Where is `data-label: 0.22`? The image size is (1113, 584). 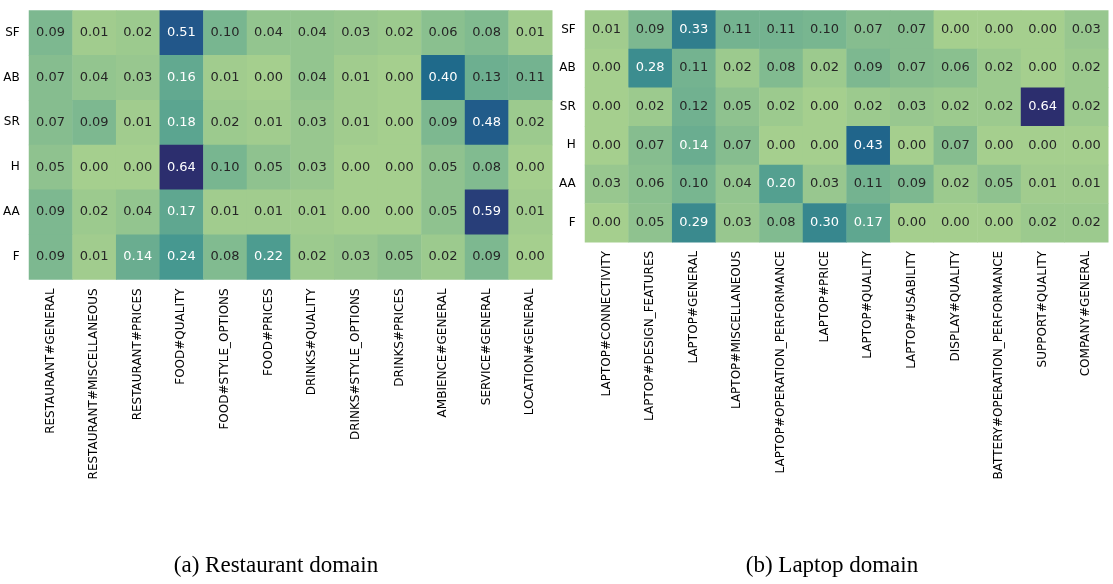 data-label: 0.22 is located at coordinates (269, 256).